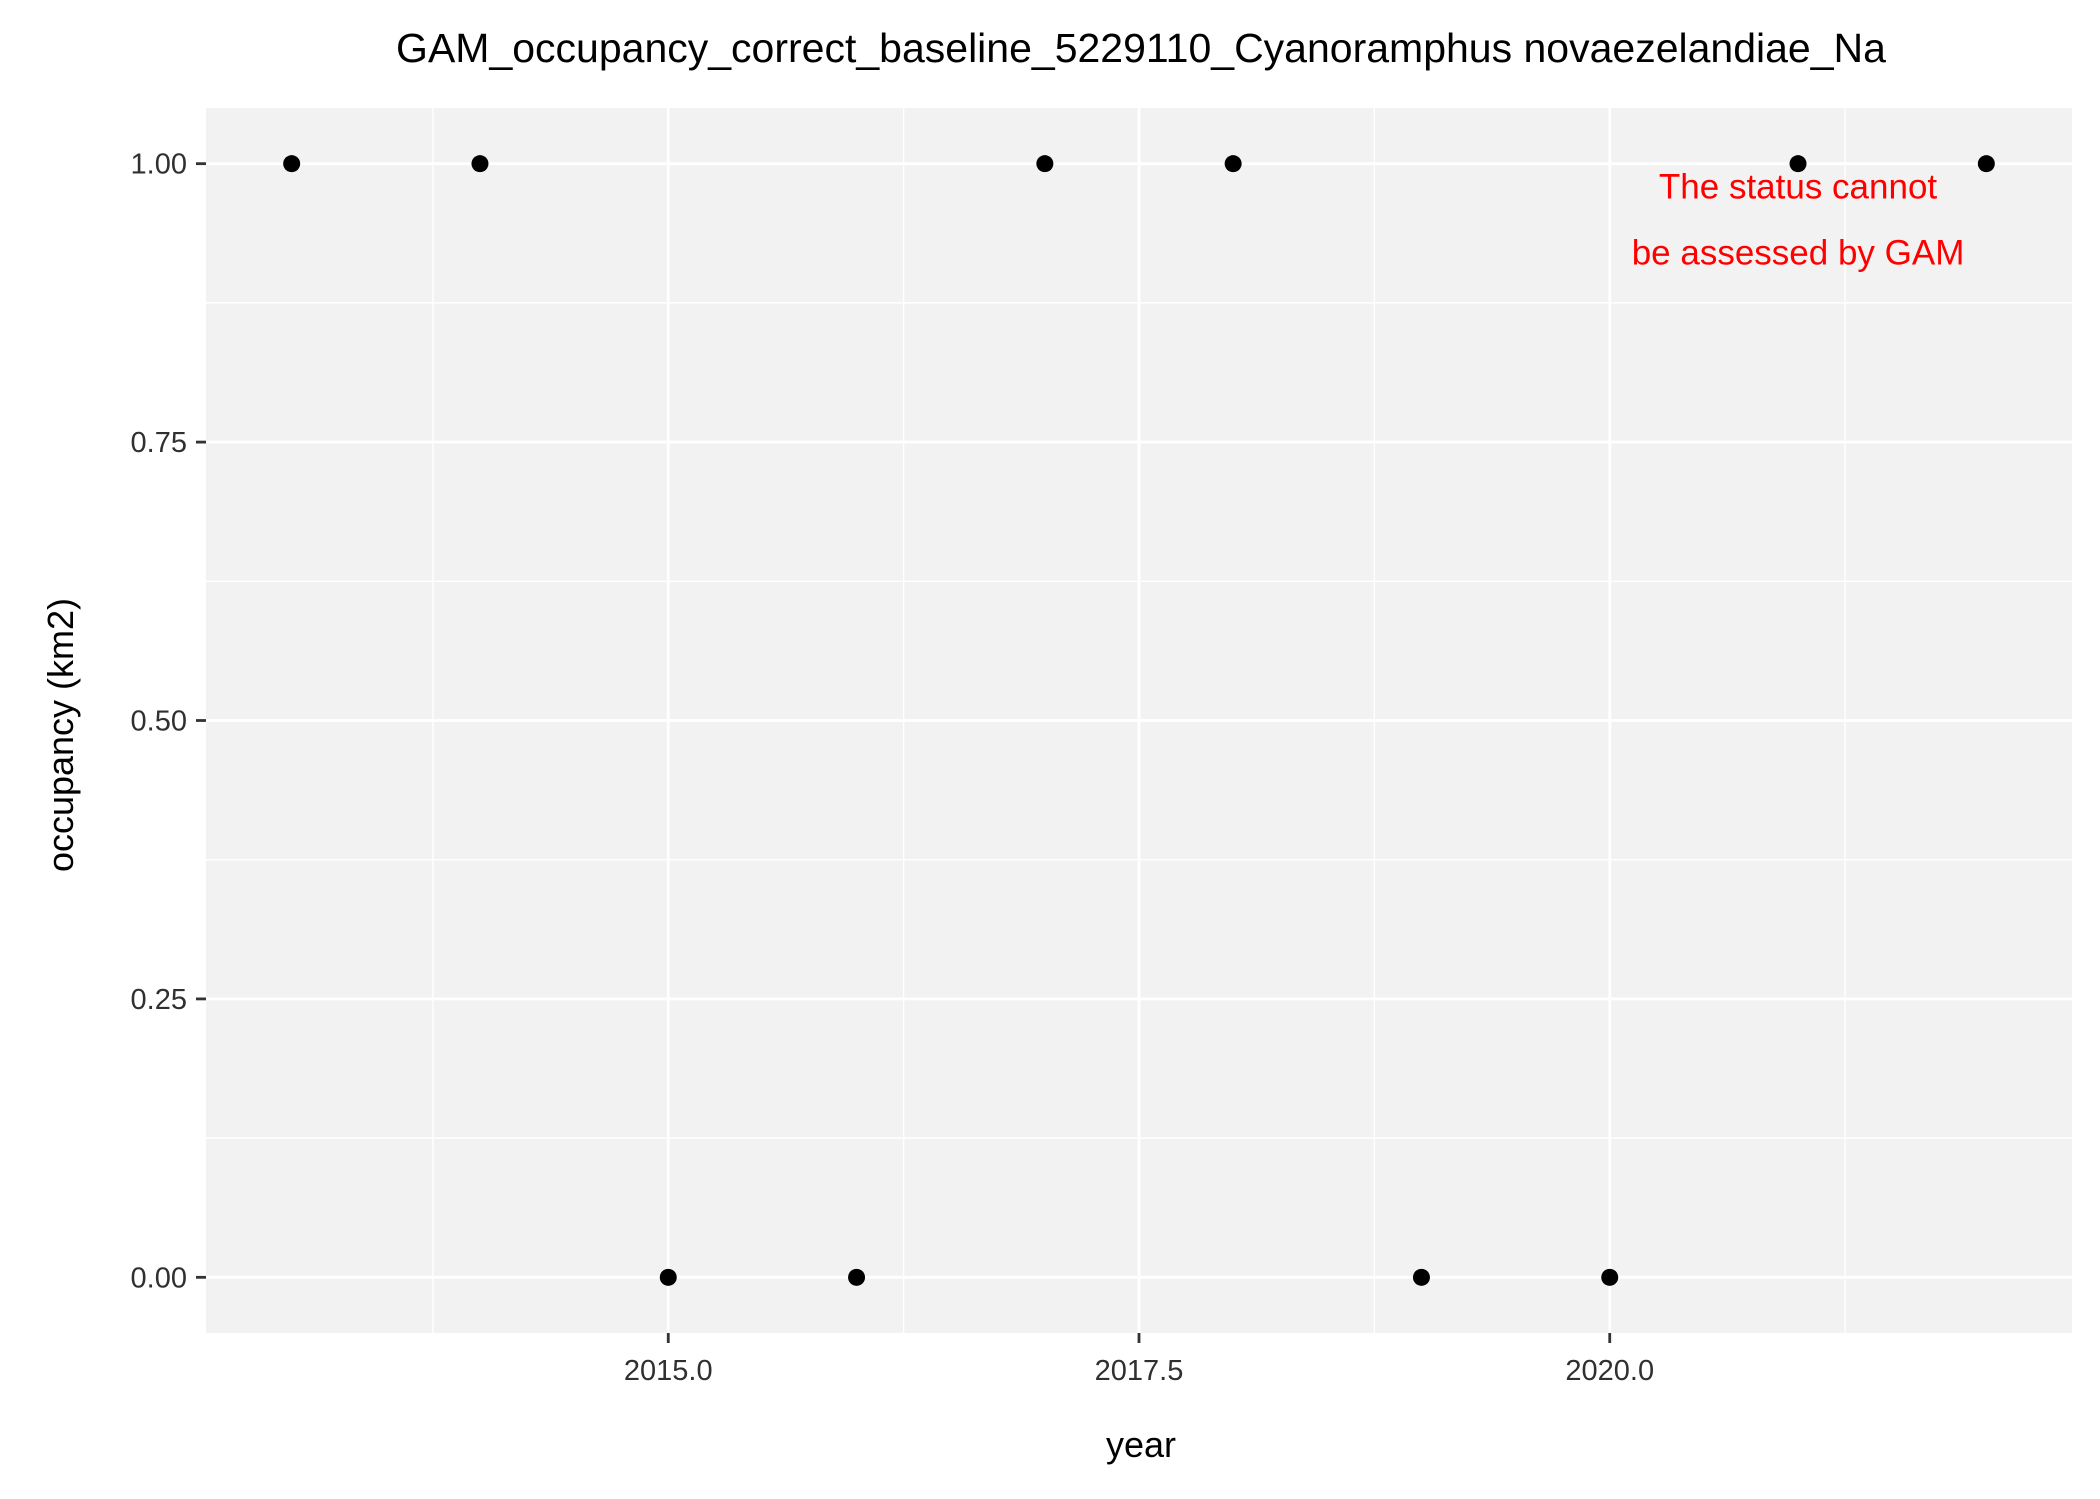 This screenshot has height=1499, width=2100. What do you see at coordinates (159, 722) in the screenshot?
I see `y-tick-label: 0.50` at bounding box center [159, 722].